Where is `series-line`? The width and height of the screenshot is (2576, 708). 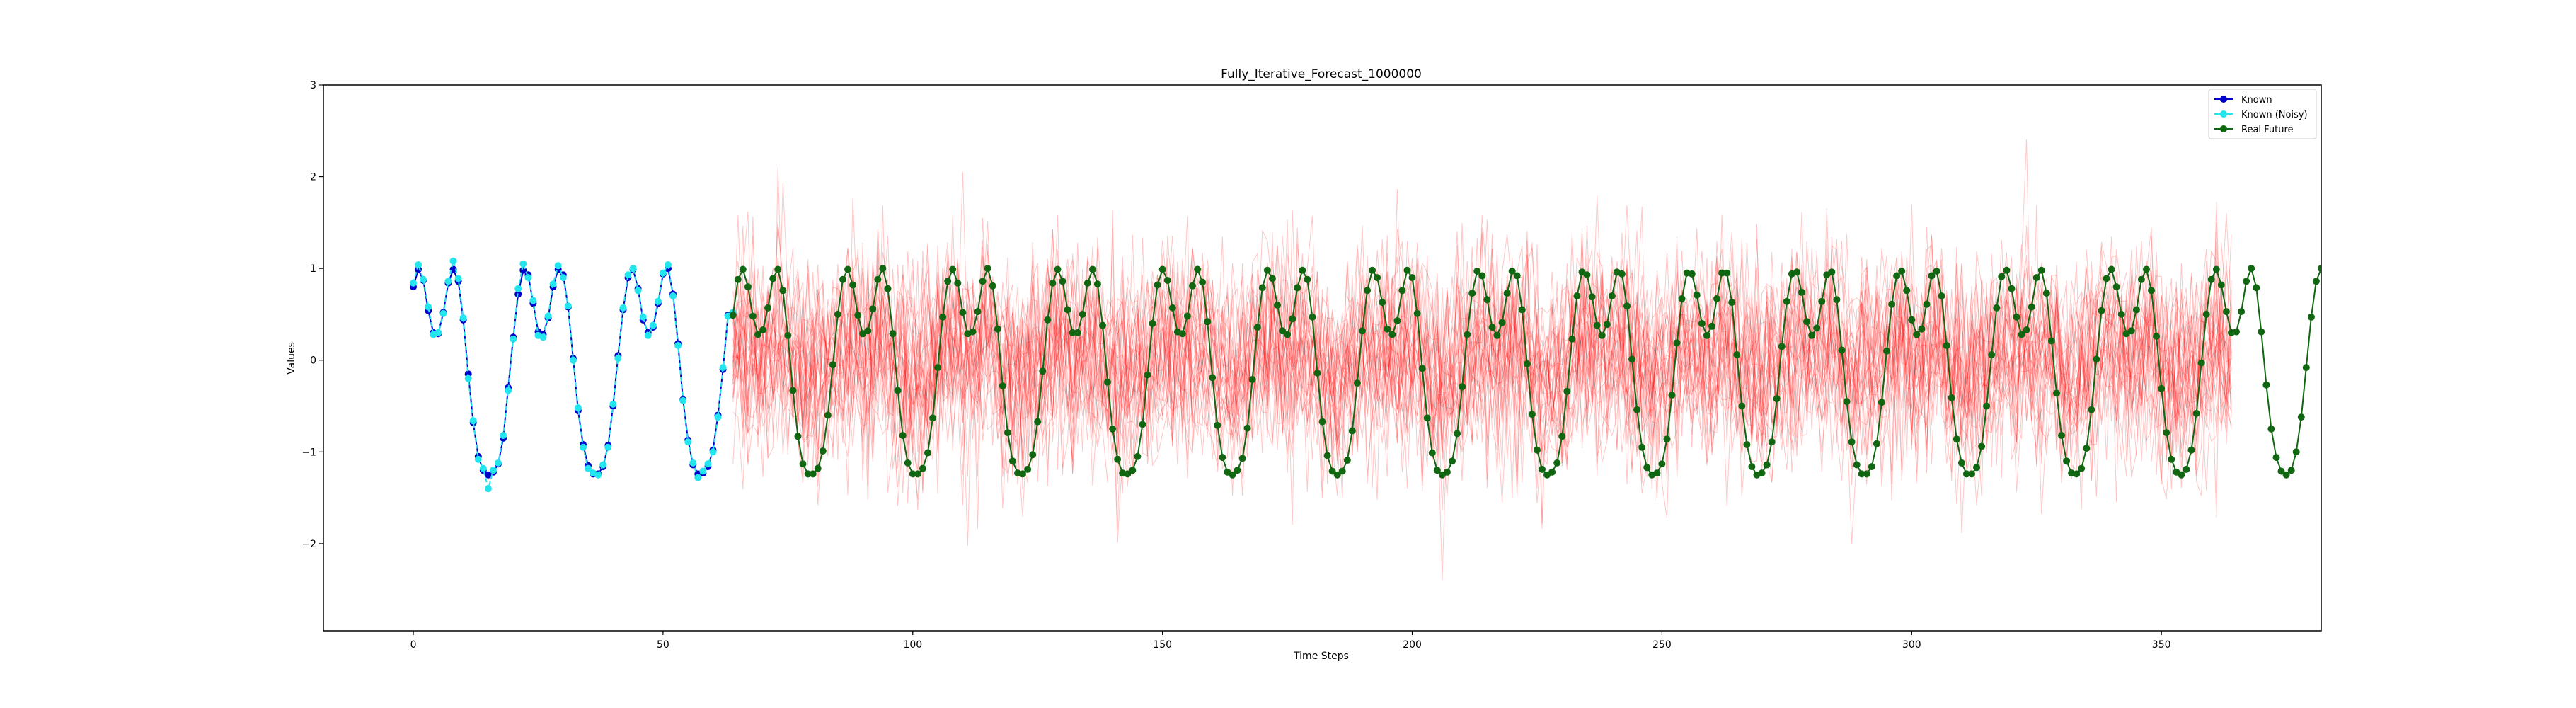 series-line is located at coordinates (574, 375).